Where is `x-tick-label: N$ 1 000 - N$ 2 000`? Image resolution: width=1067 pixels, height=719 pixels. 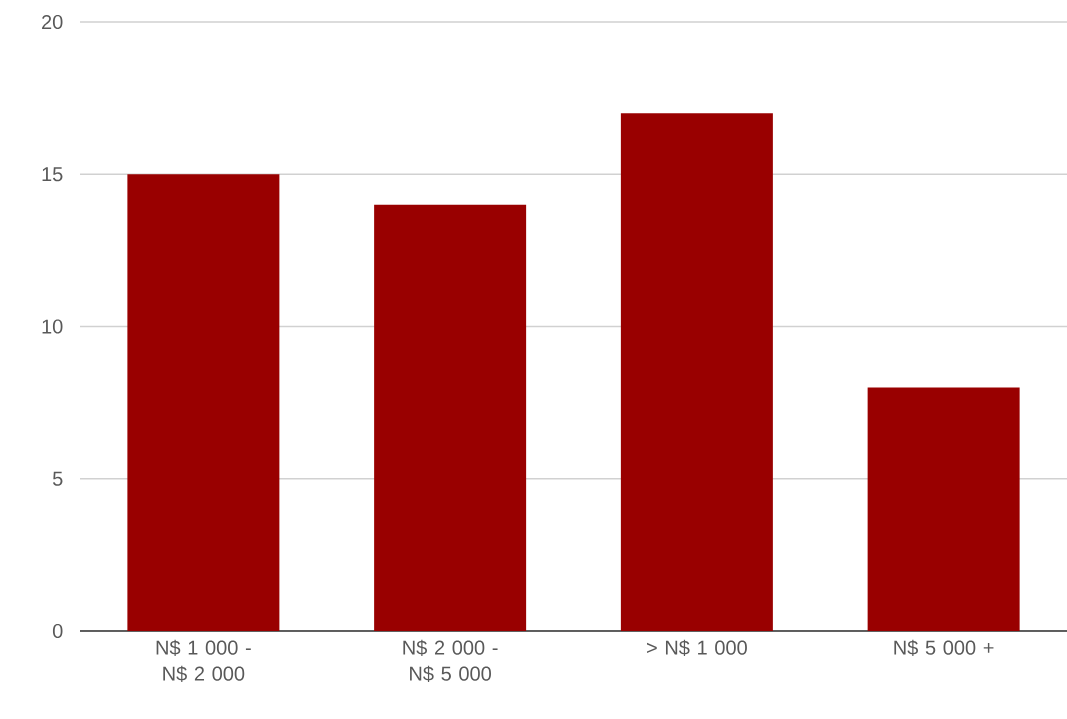 x-tick-label: N$ 1 000 - N$ 2 000 is located at coordinates (203, 660).